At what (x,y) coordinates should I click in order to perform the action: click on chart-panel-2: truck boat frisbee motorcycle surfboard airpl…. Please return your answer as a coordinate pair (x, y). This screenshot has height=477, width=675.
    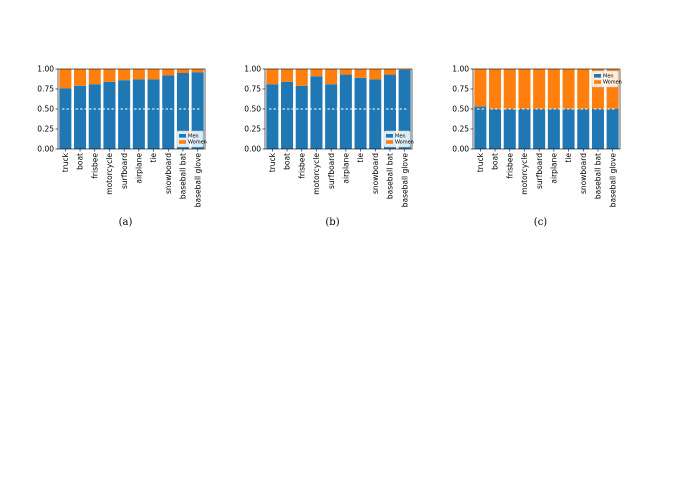
    Looking at the image, I should click on (329, 146).